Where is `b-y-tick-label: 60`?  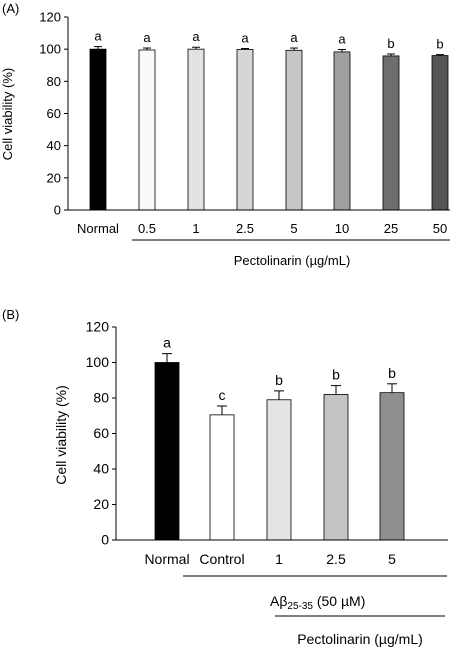
b-y-tick-label: 60 is located at coordinates (101, 433).